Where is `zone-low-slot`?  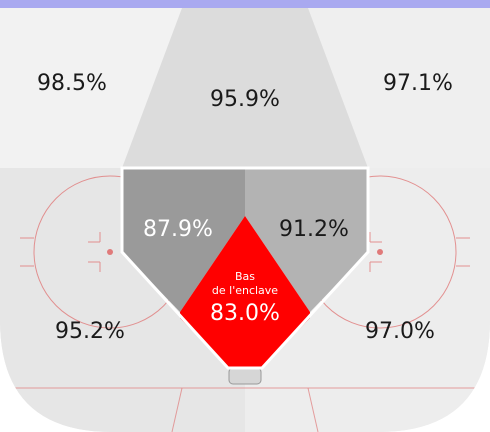
zone-low-slot is located at coordinates (245, 292).